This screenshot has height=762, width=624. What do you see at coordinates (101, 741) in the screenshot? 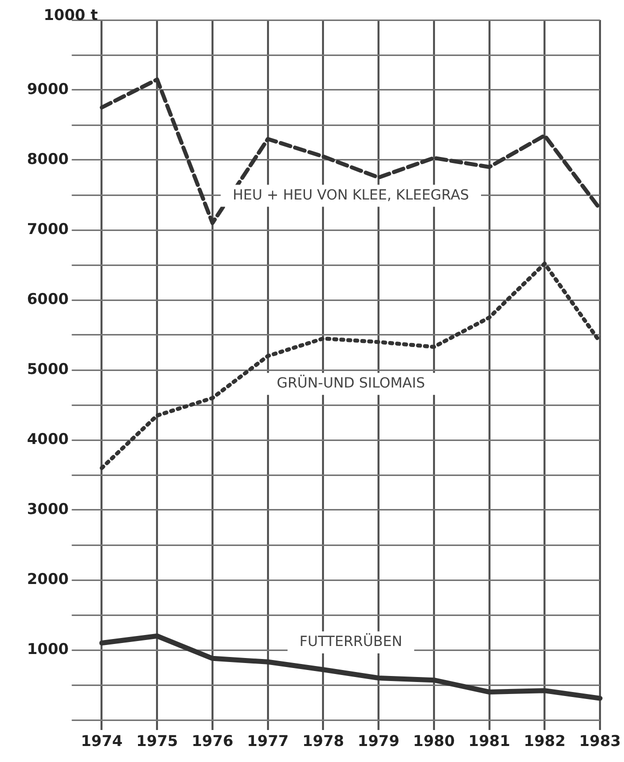
I see `x-tick-label: 1974` at bounding box center [101, 741].